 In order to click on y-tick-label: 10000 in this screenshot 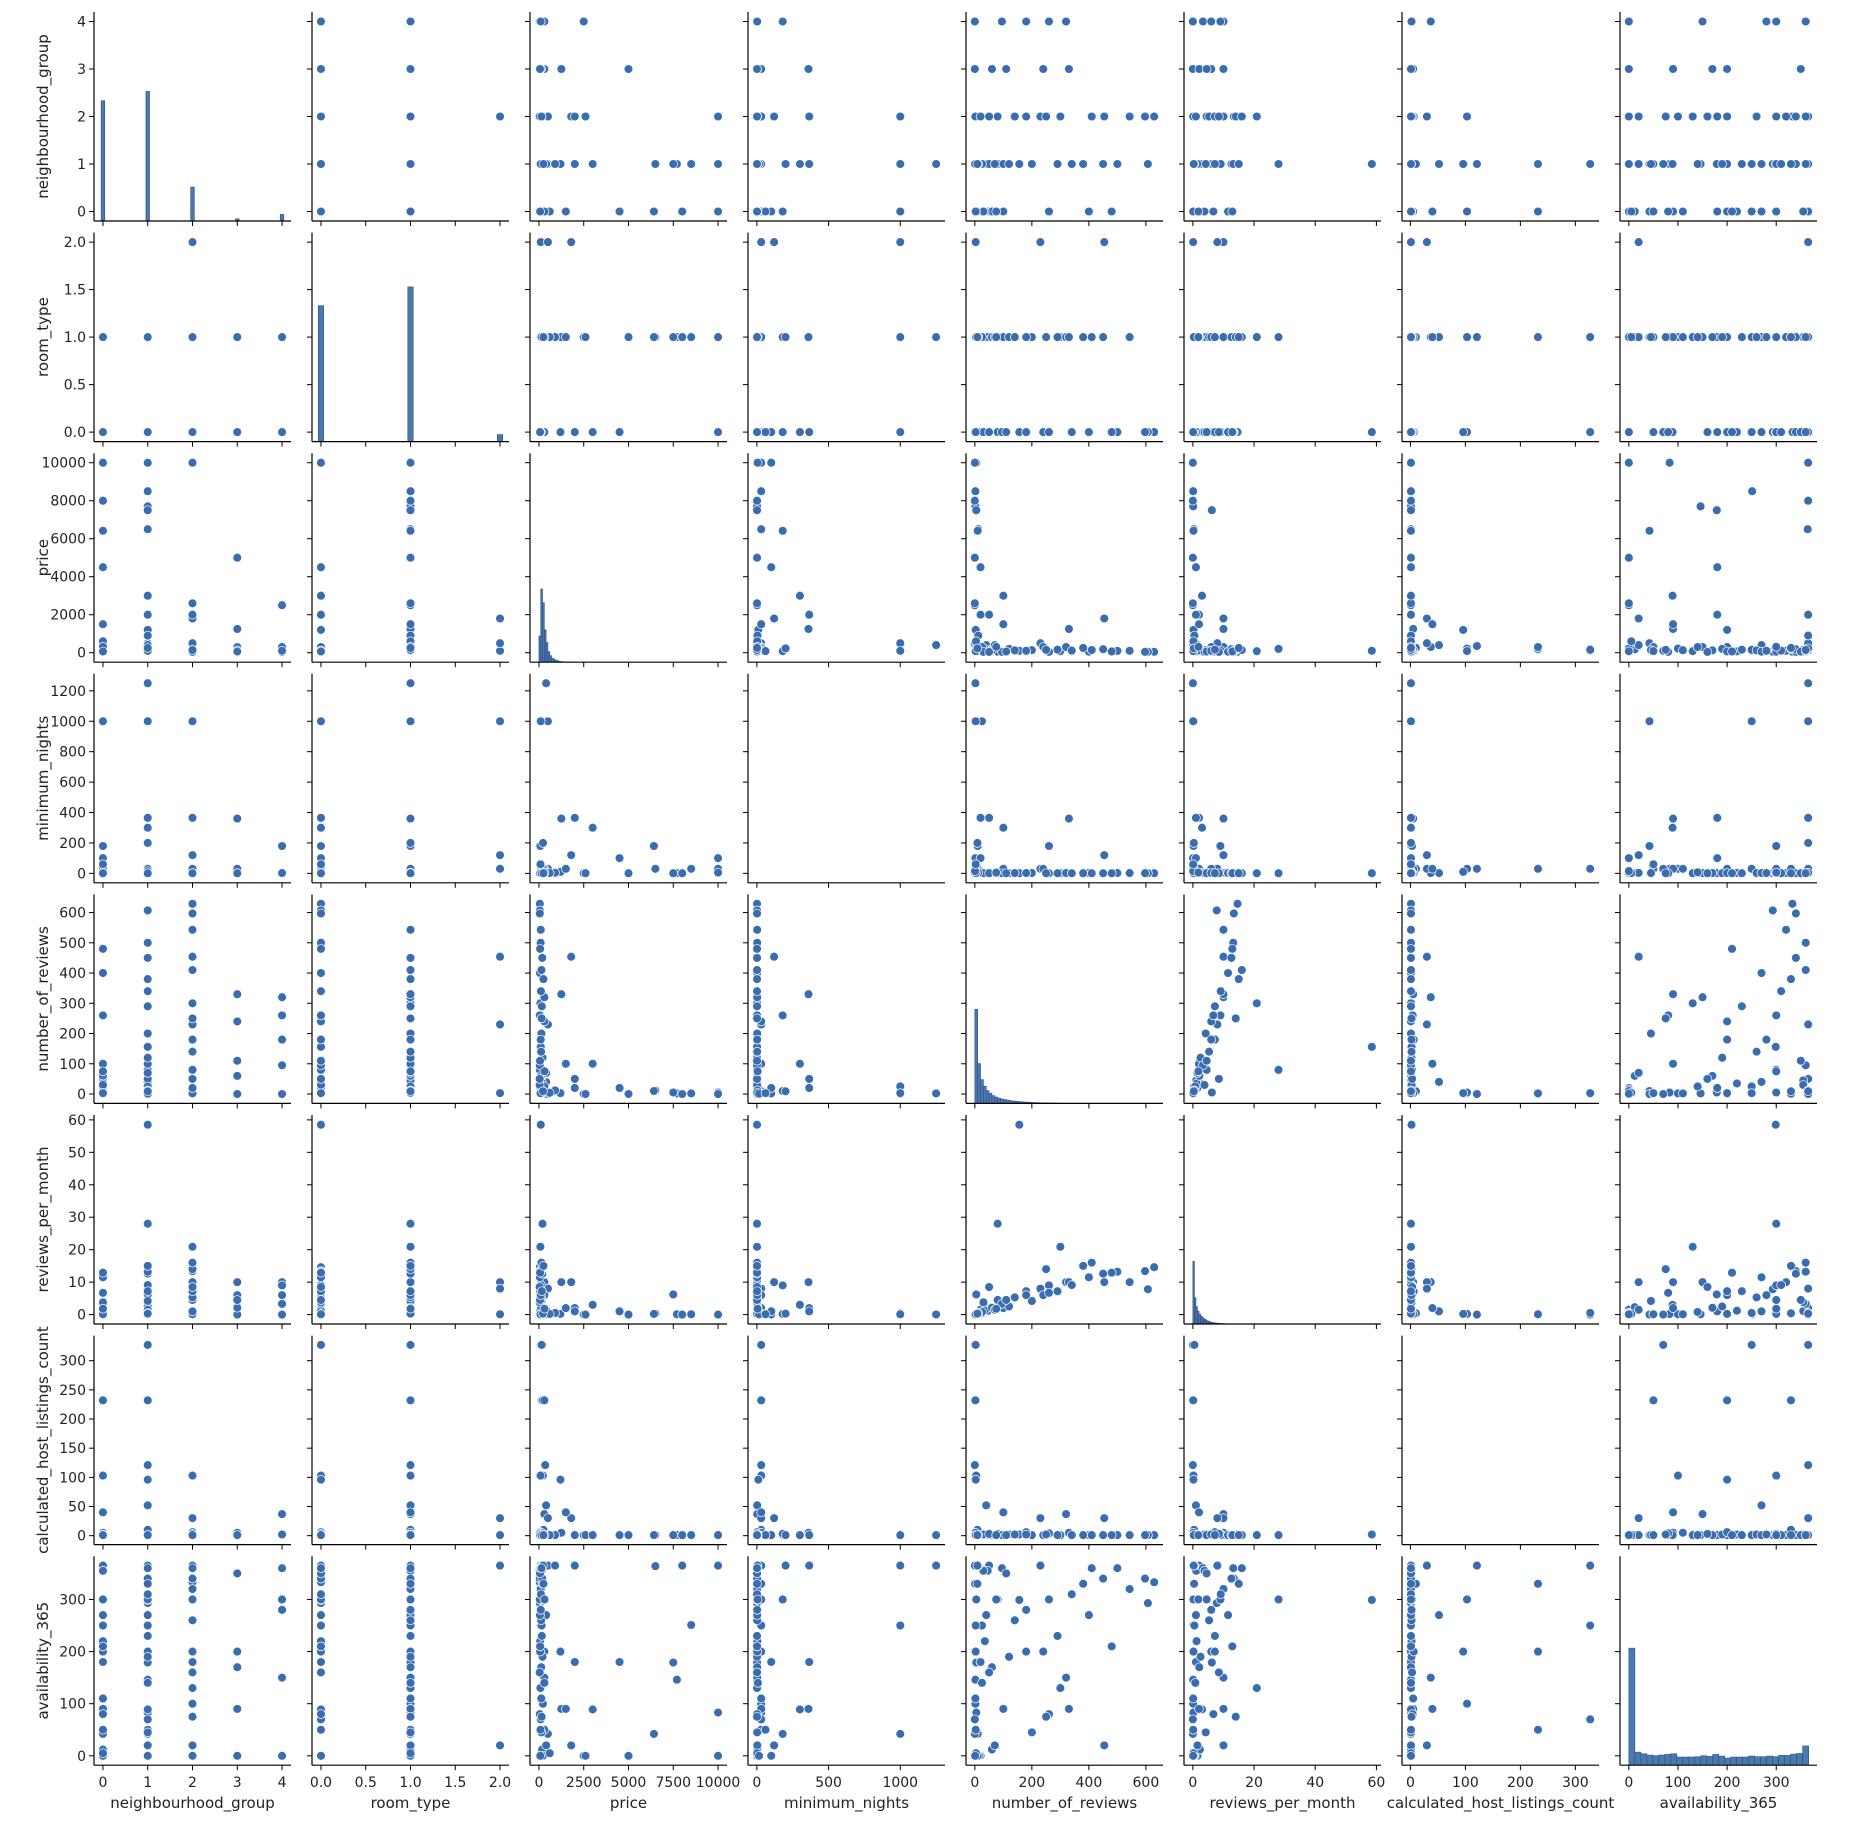, I will do `click(63, 464)`.